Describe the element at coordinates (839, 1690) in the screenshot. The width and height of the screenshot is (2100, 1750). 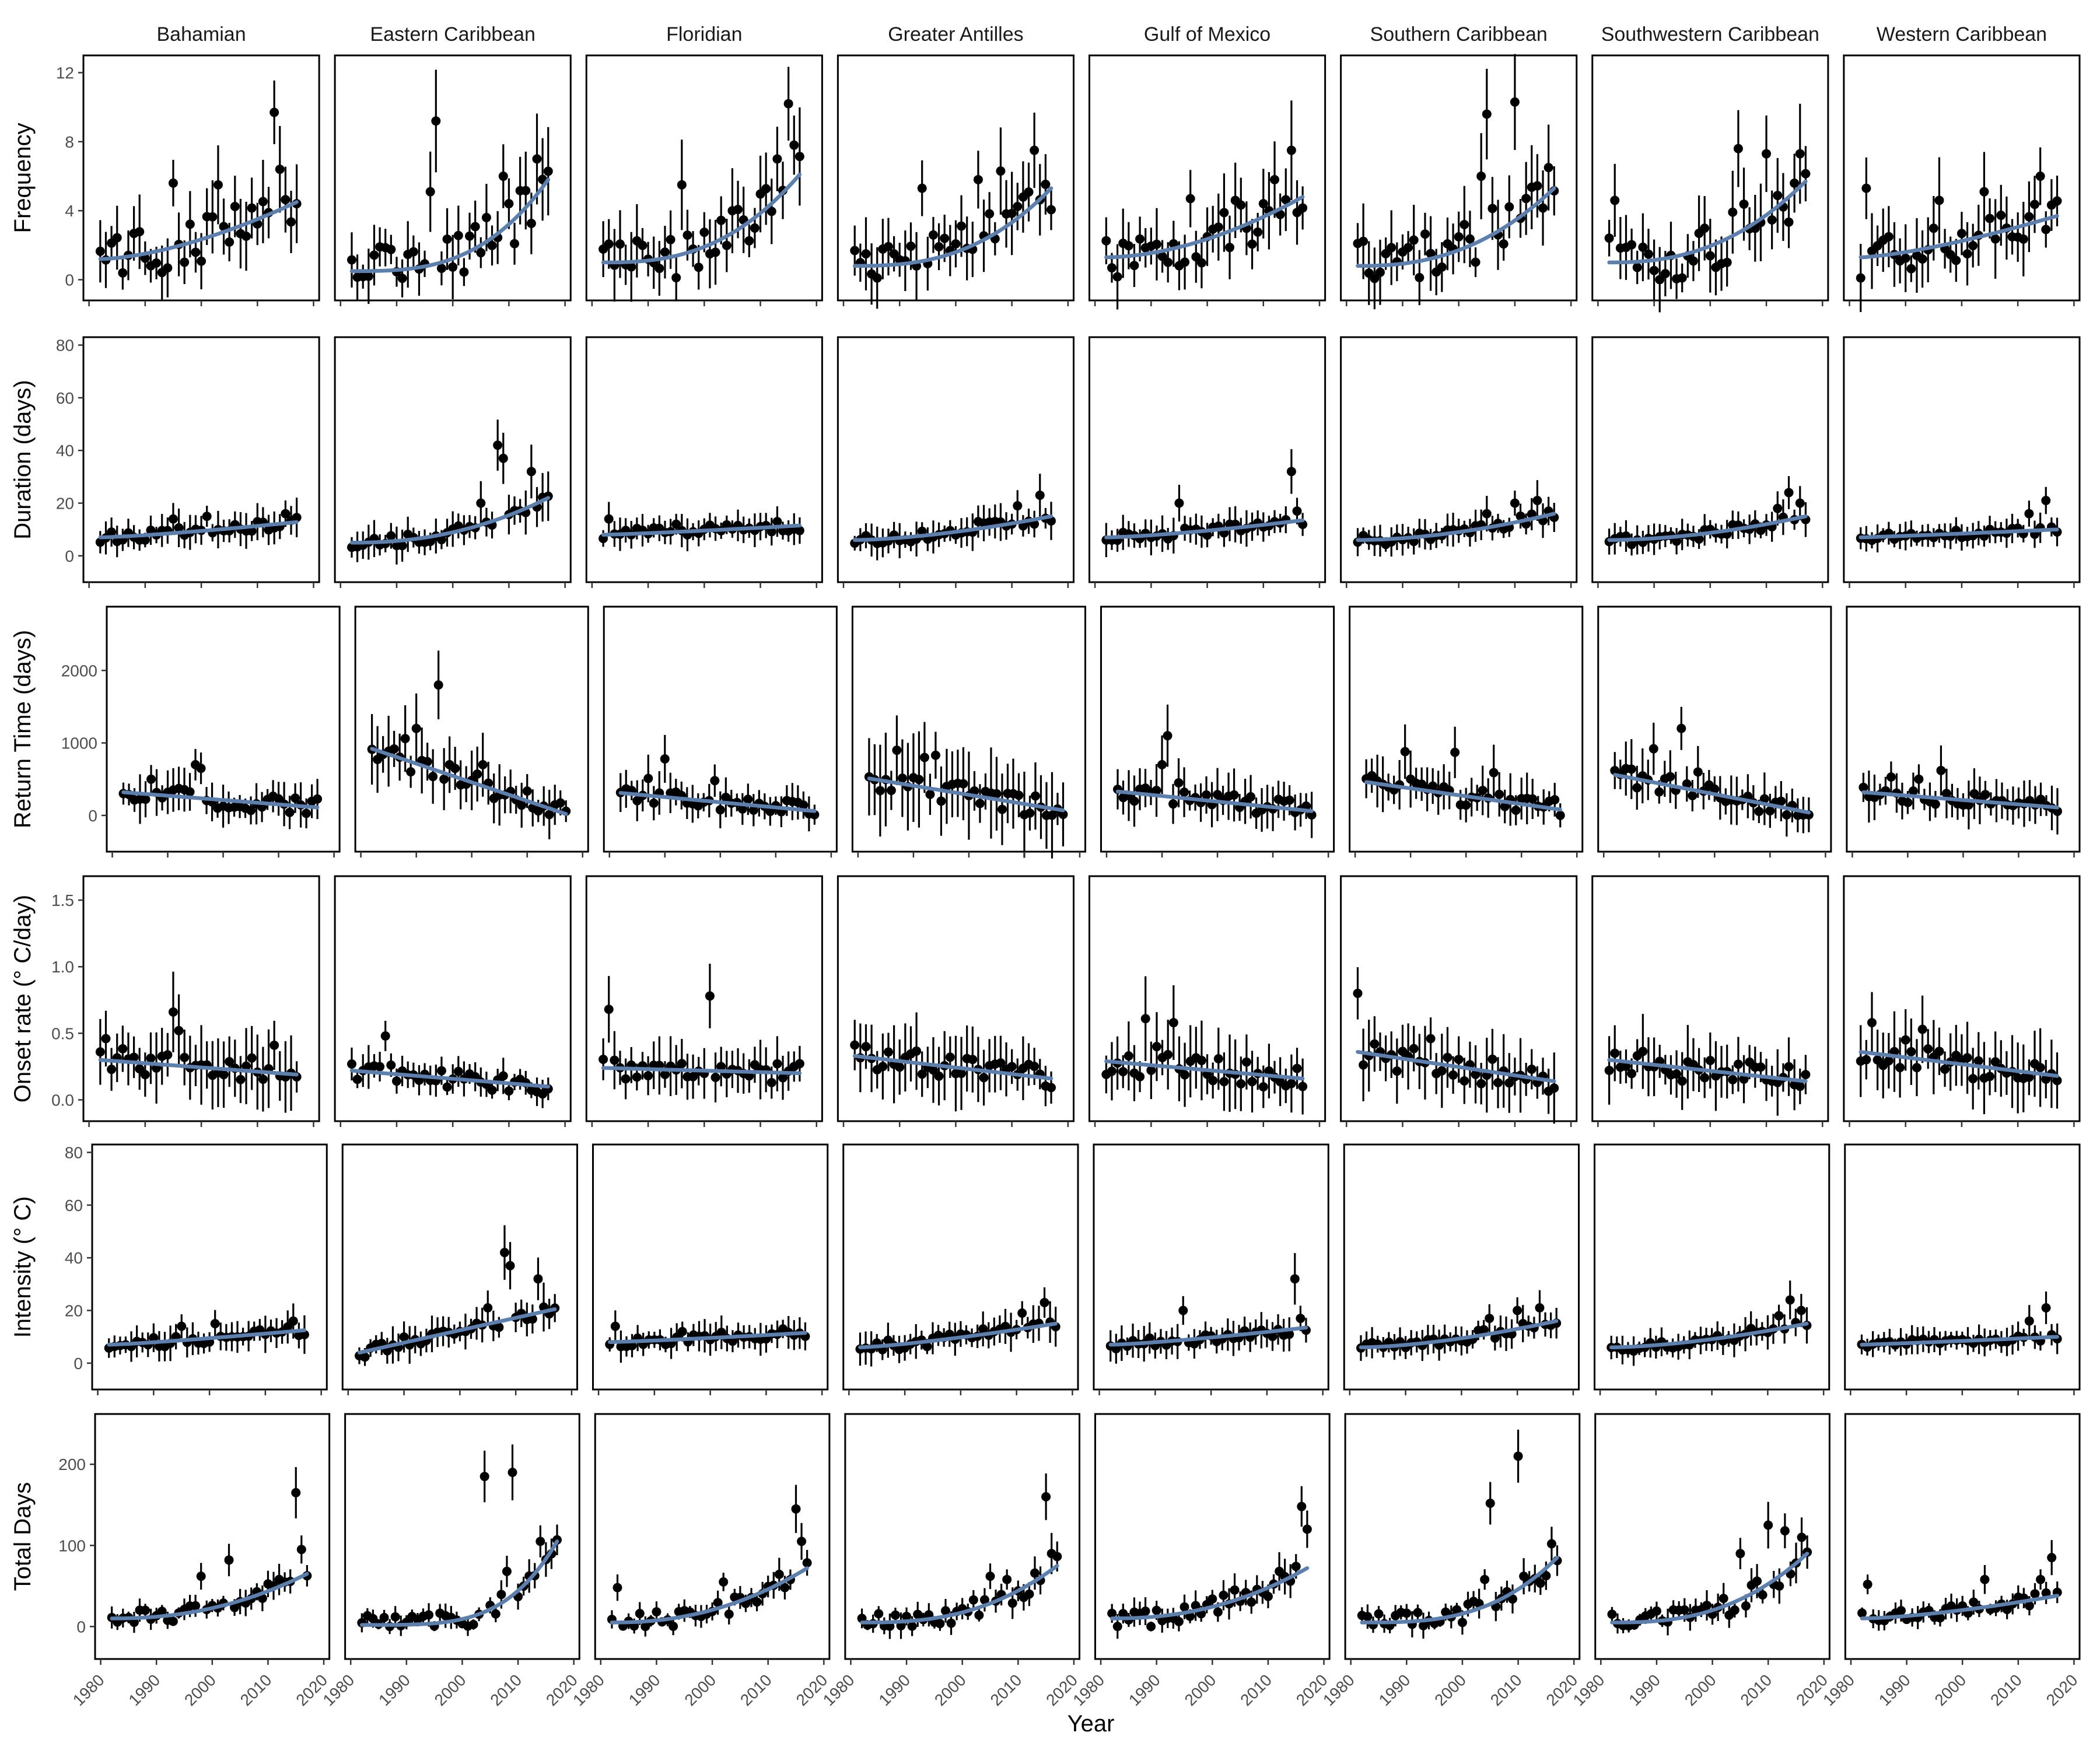
I see `x-tick-label: 1980` at that location.